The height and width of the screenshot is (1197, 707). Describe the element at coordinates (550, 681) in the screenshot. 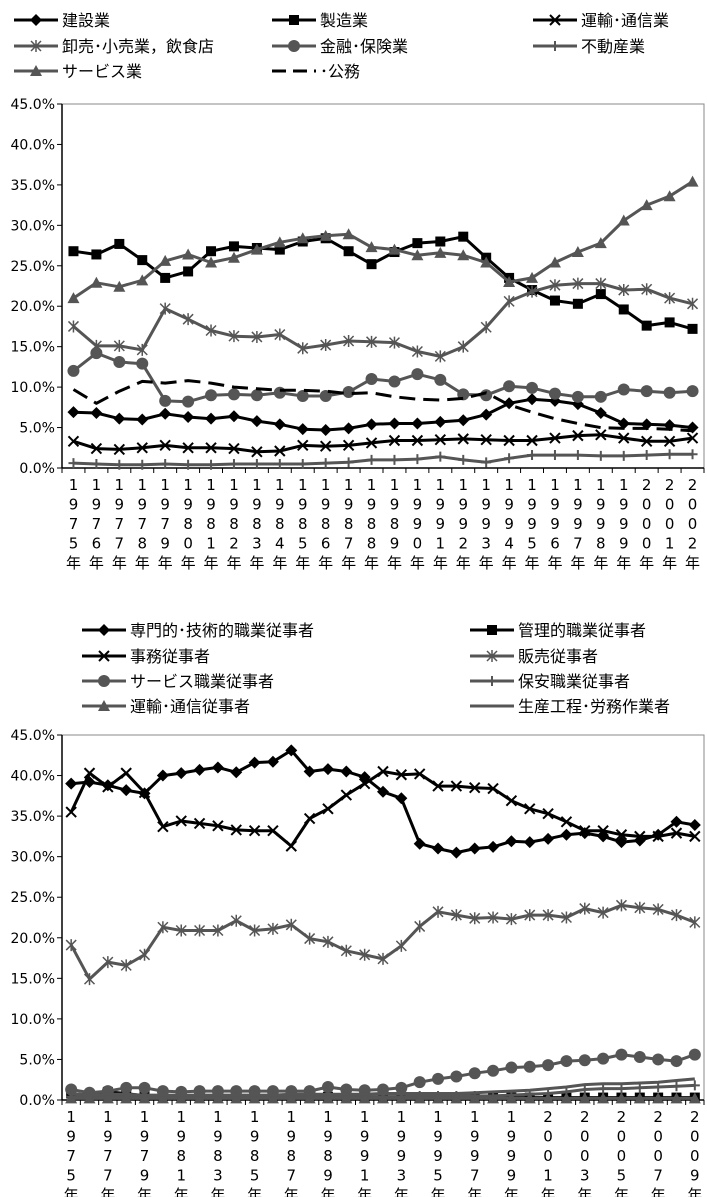

I see `legend-item: 保安職業従事者` at that location.